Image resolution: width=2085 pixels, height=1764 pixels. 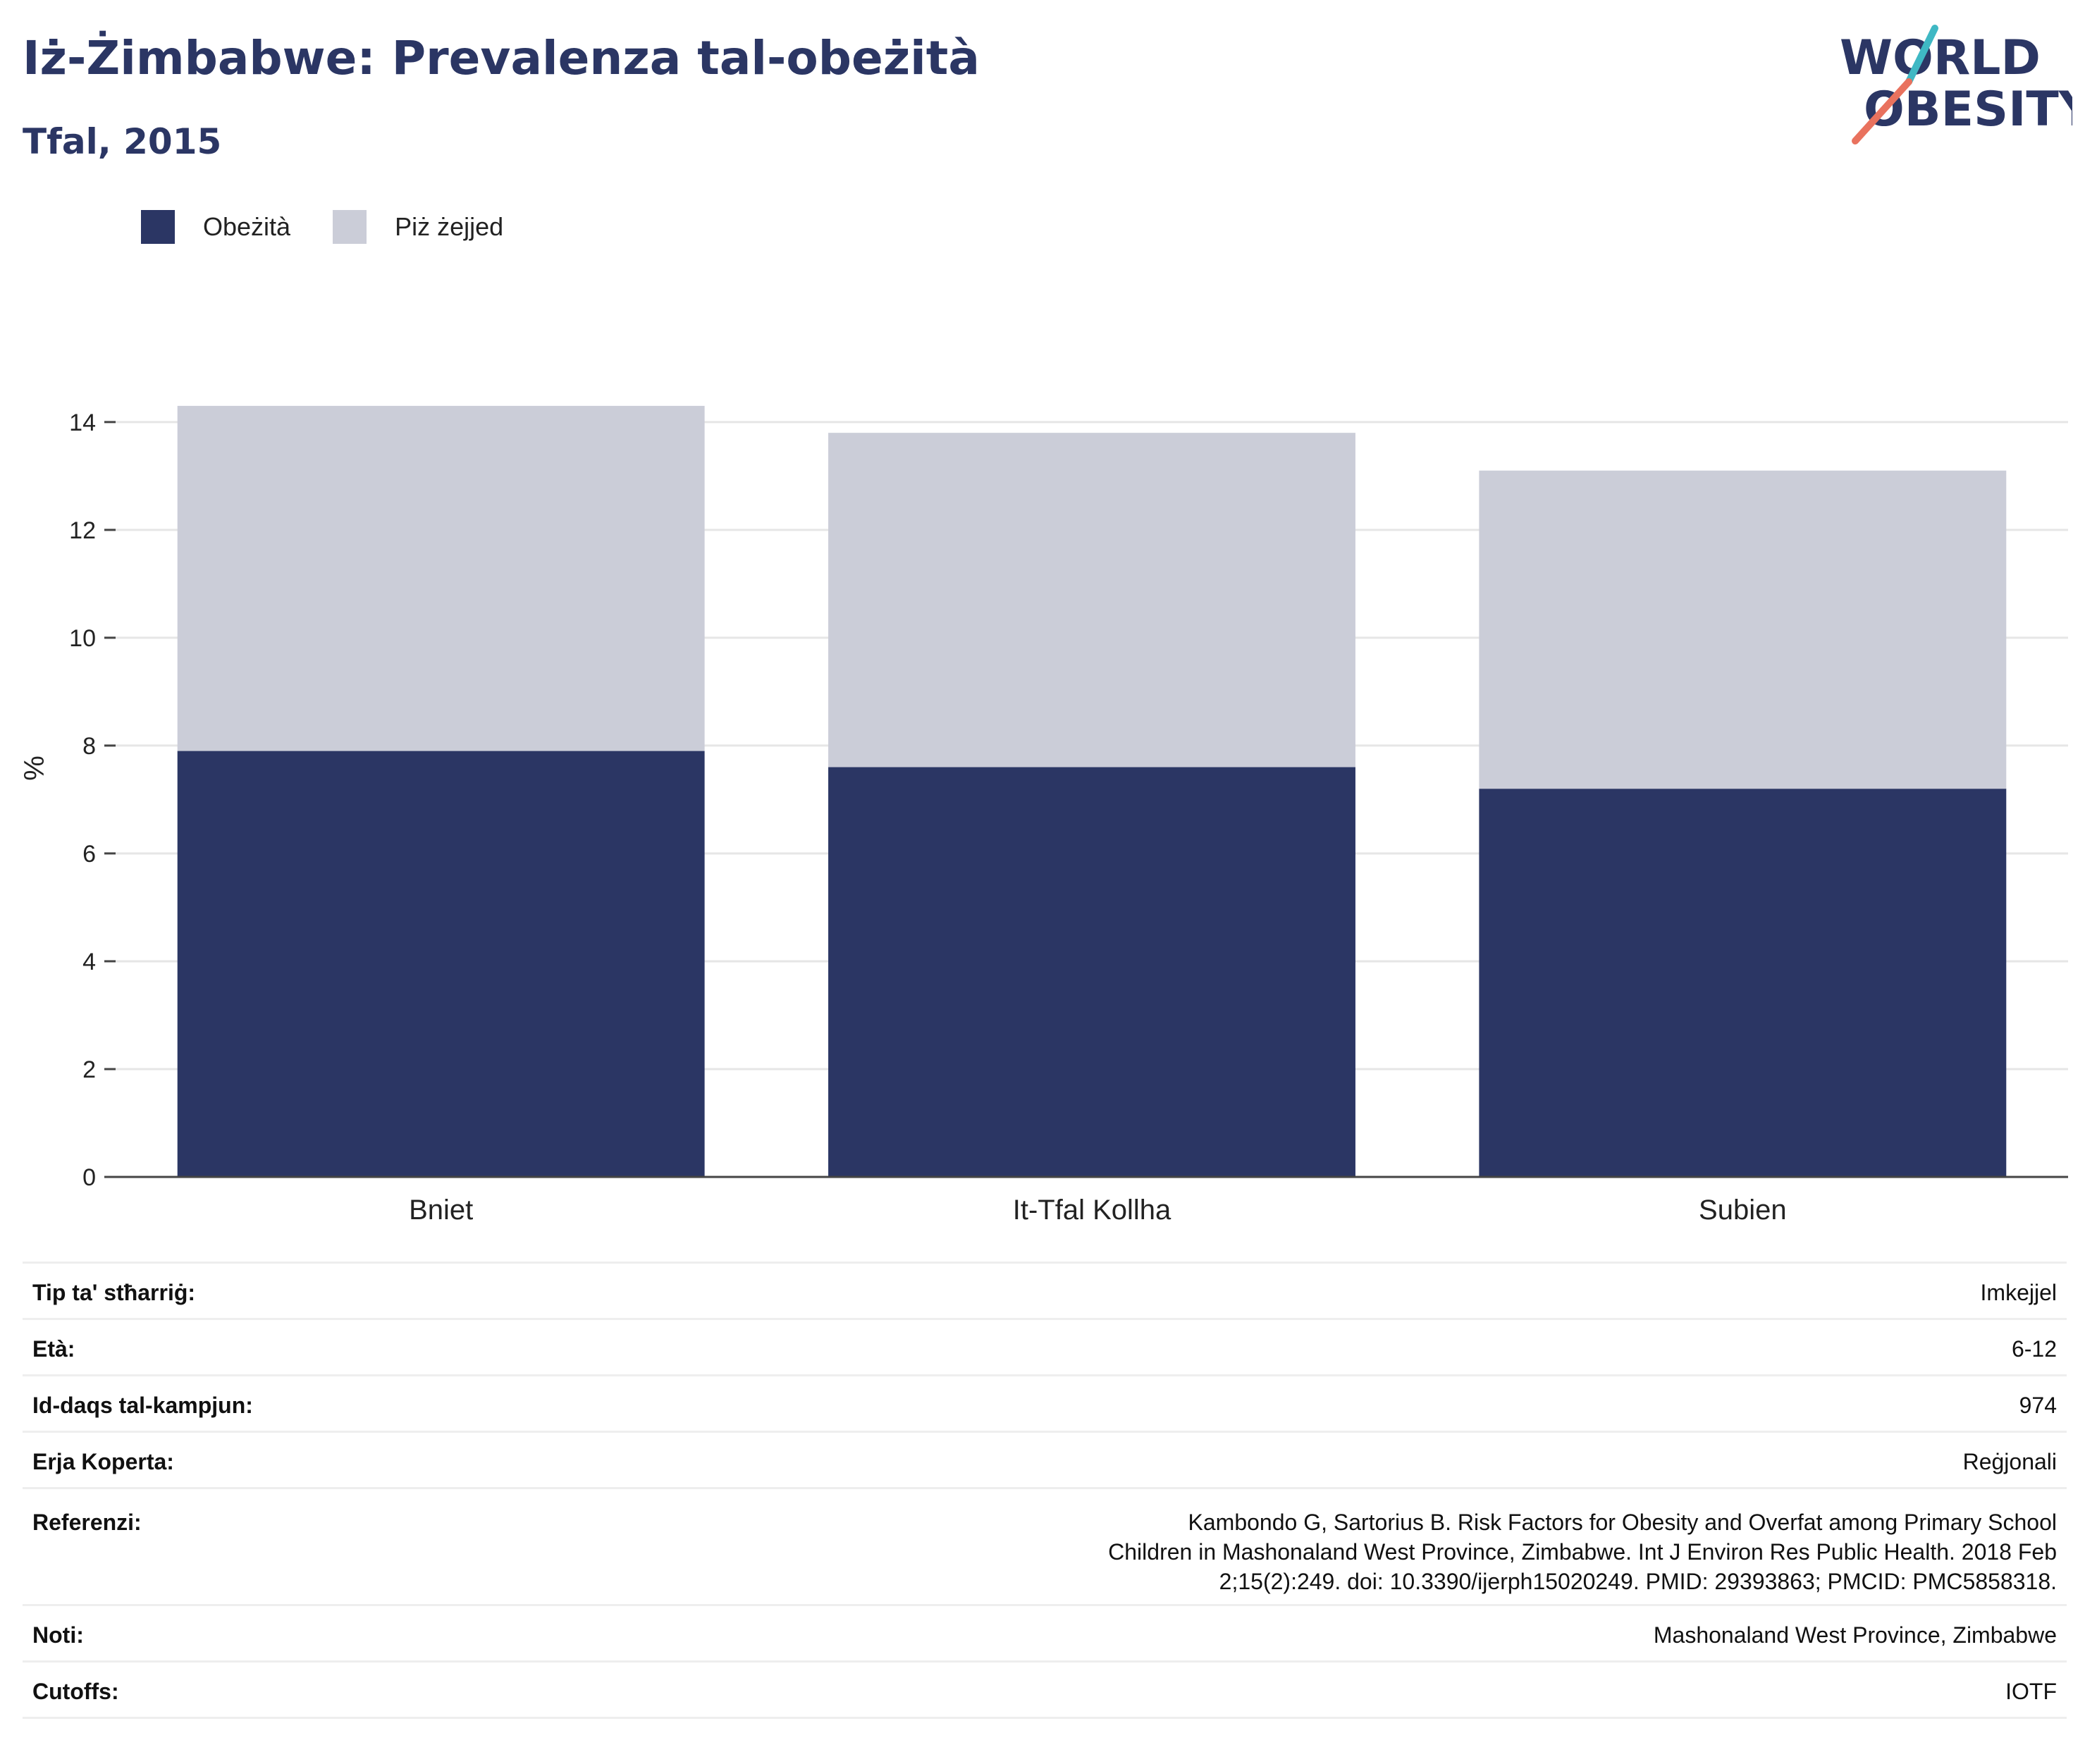 I want to click on details-label: Cutoffs:, so click(x=75, y=1692).